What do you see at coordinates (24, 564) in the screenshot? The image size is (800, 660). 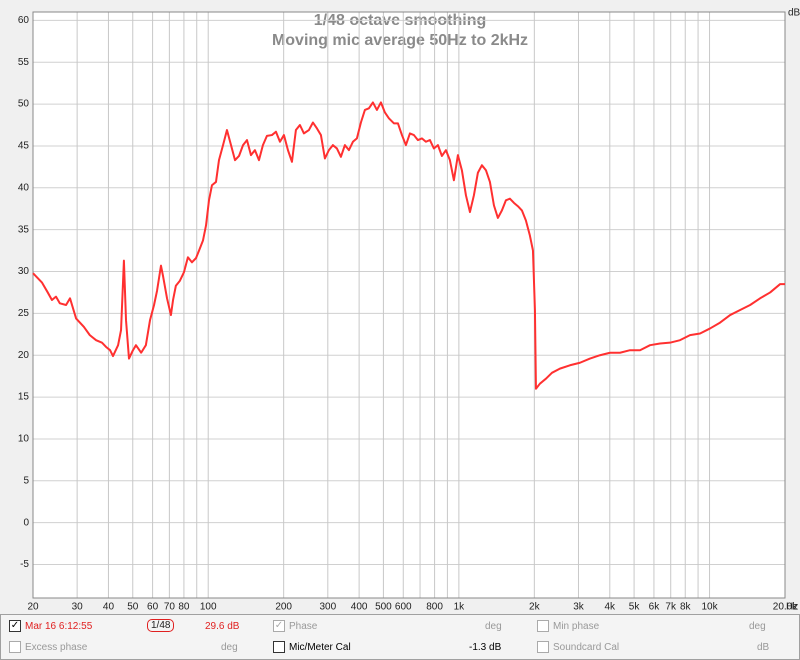 I see `y-tick-label: -5` at bounding box center [24, 564].